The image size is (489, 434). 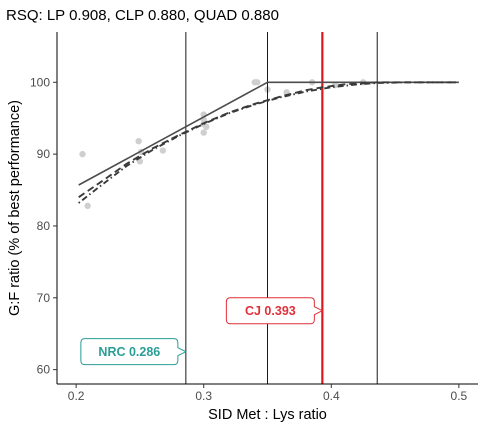 What do you see at coordinates (203, 396) in the screenshot?
I see `x-tick-label: 0.3` at bounding box center [203, 396].